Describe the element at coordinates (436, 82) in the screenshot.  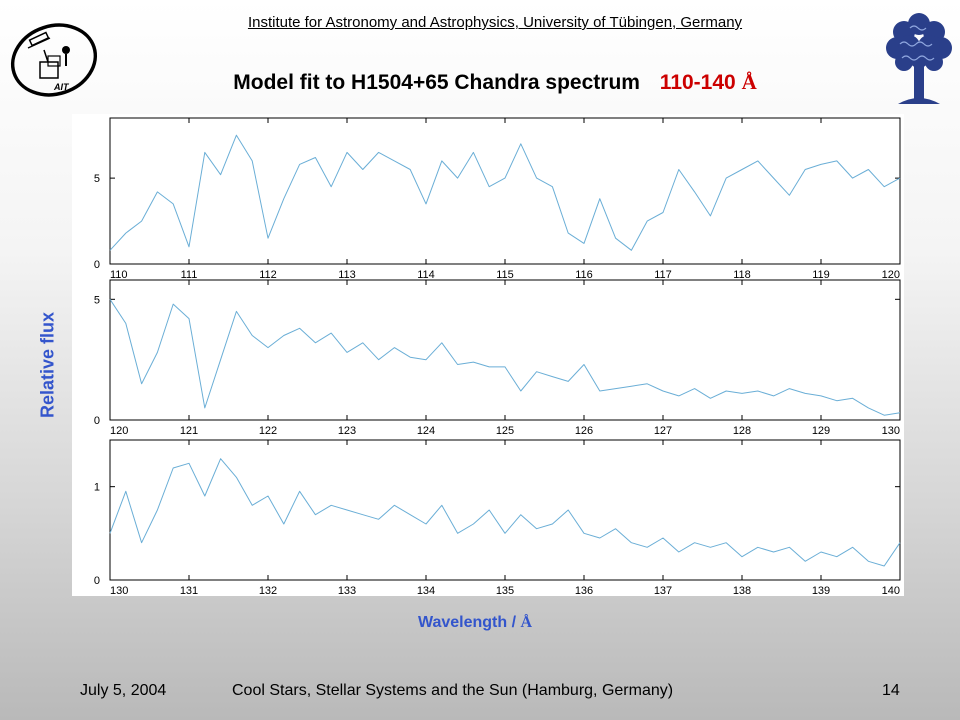
I see `title-text: Model fit to H1504+65 Chandra spectrum` at that location.